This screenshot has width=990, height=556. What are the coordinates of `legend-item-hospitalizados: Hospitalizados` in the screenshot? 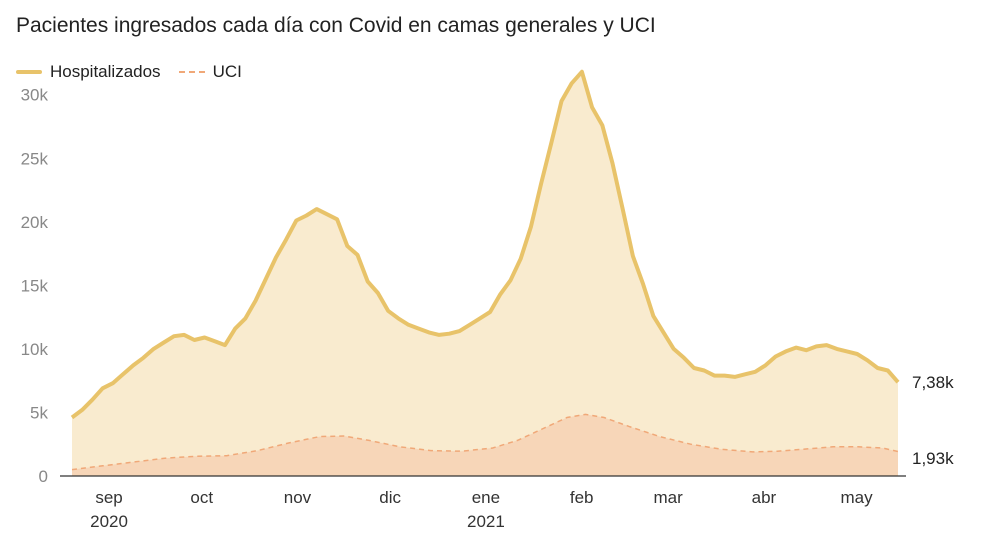 It's located at (88, 72).